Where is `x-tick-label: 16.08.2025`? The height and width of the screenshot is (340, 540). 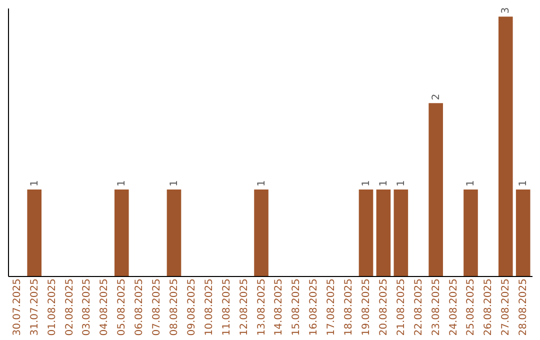 x-tick-label: 16.08.2025 is located at coordinates (314, 307).